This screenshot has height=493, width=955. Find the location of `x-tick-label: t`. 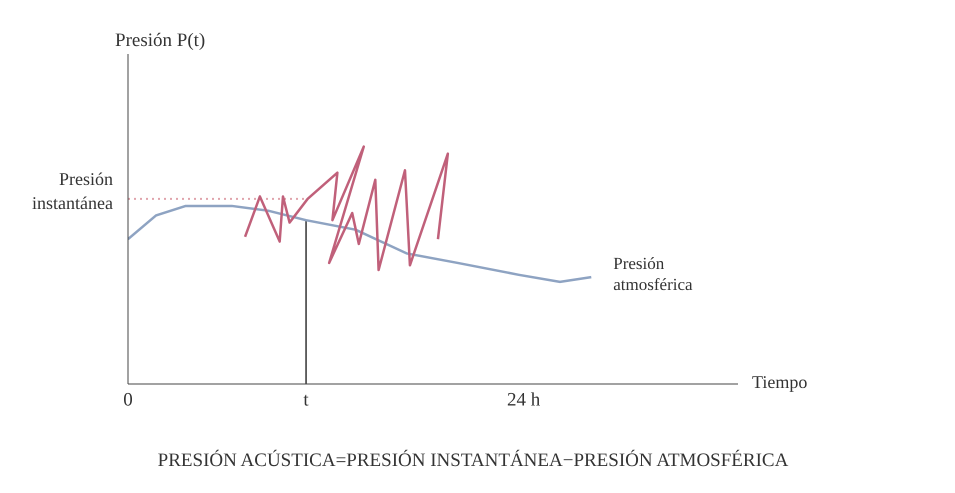

x-tick-label: t is located at coordinates (306, 399).